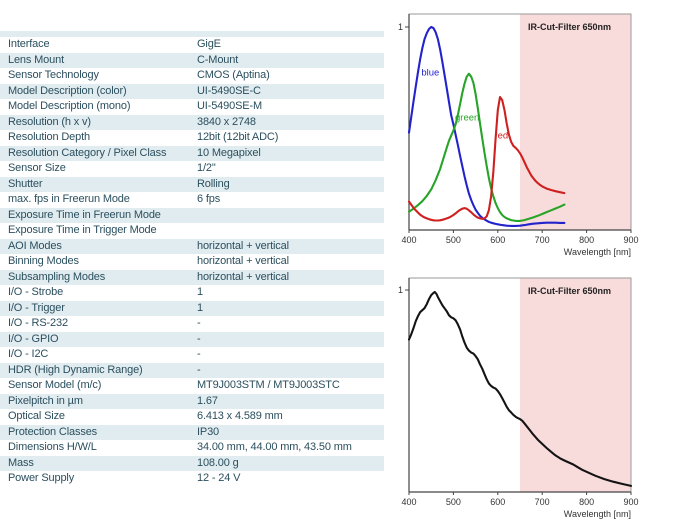 This screenshot has width=687, height=527. What do you see at coordinates (84, 214) in the screenshot?
I see `spec-label: Exposure Time in Freerun Mode` at bounding box center [84, 214].